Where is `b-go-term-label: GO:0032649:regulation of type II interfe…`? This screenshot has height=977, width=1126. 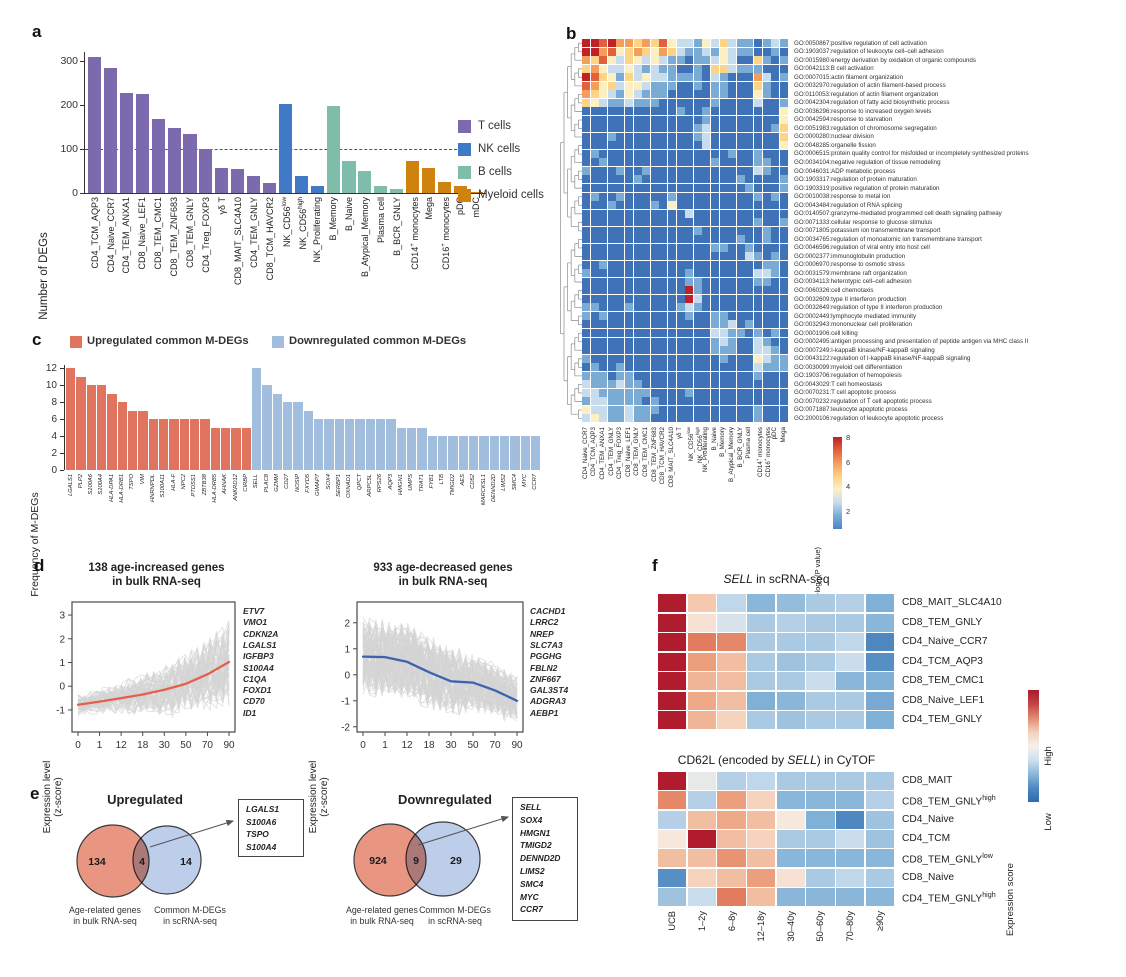 b-go-term-label: GO:0032649:regulation of type II interfe… is located at coordinates (868, 308).